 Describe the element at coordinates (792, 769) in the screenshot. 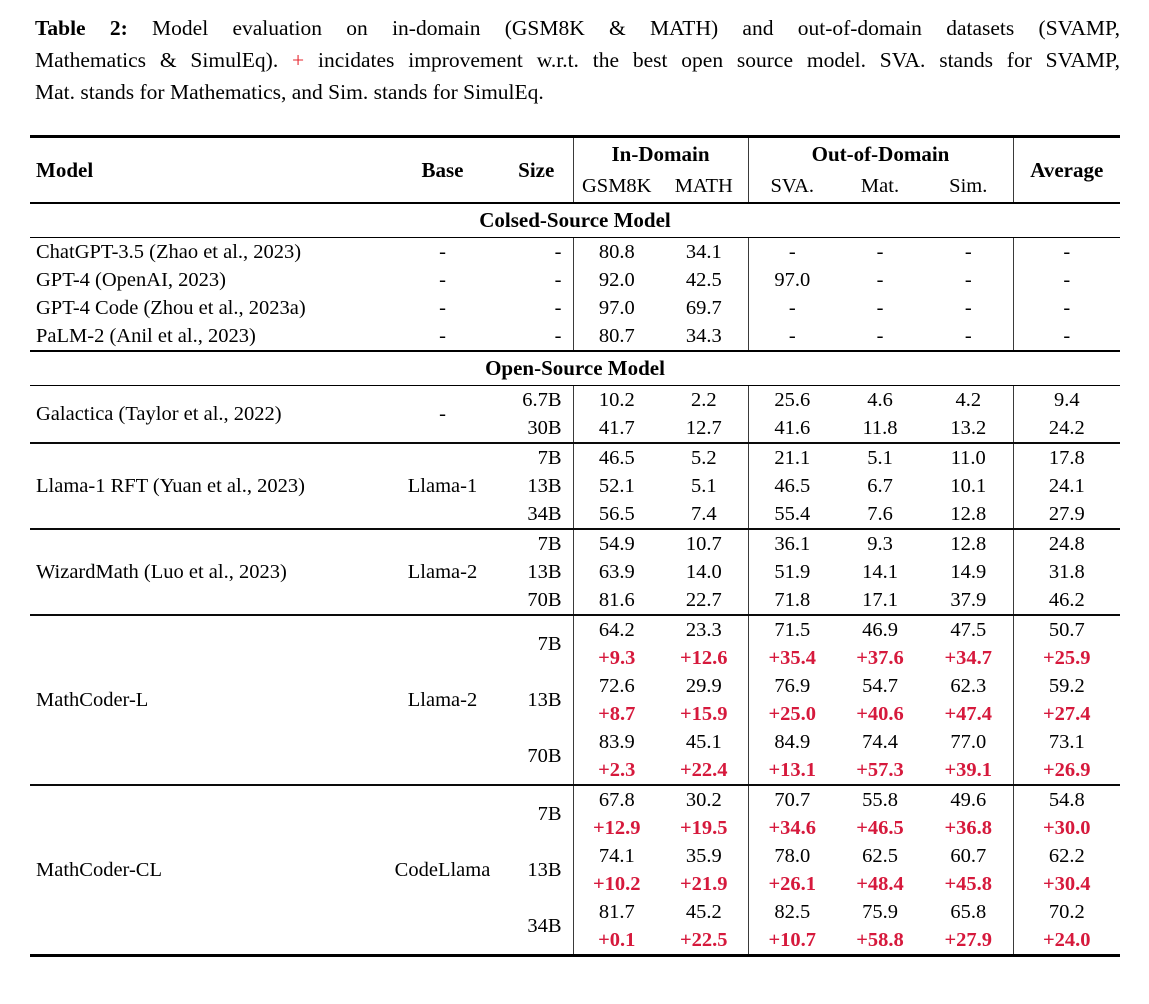

I see `delta-value: +13.1` at that location.